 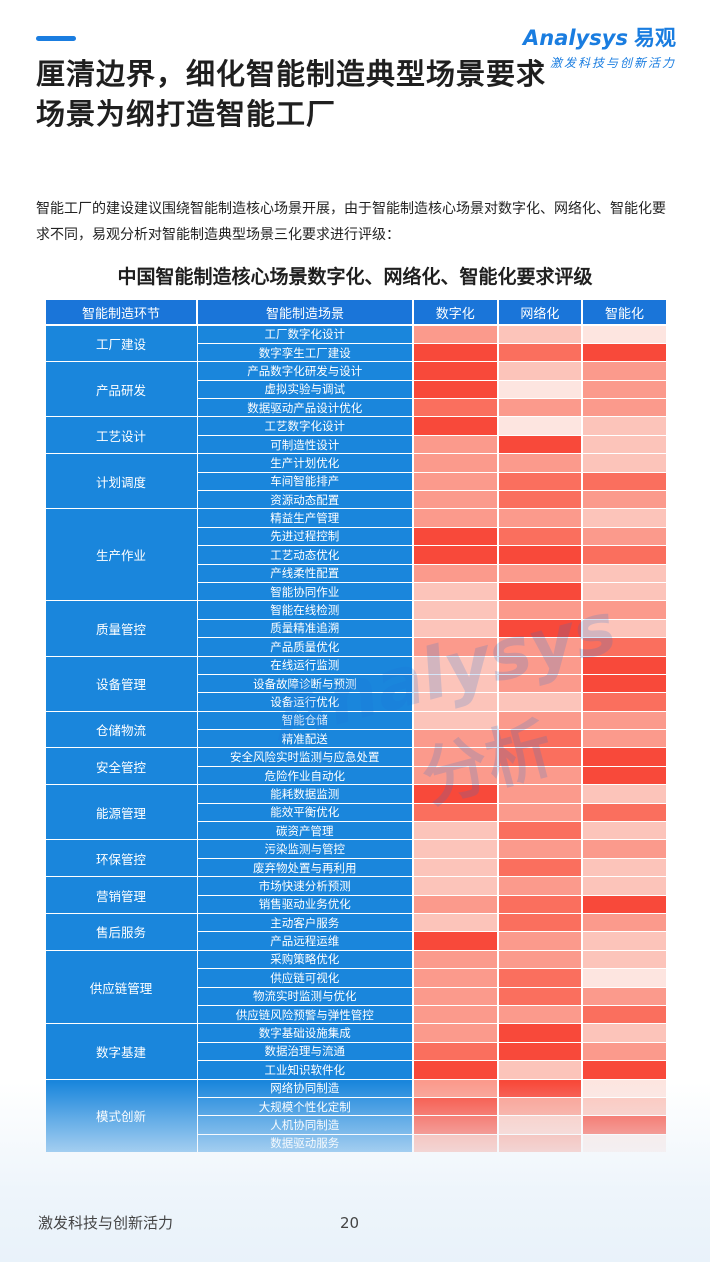 I want to click on page-title: 厘清边界，细化智能制造典型场景要求 场景为纲打造智能工厂, so click(x=296, y=94).